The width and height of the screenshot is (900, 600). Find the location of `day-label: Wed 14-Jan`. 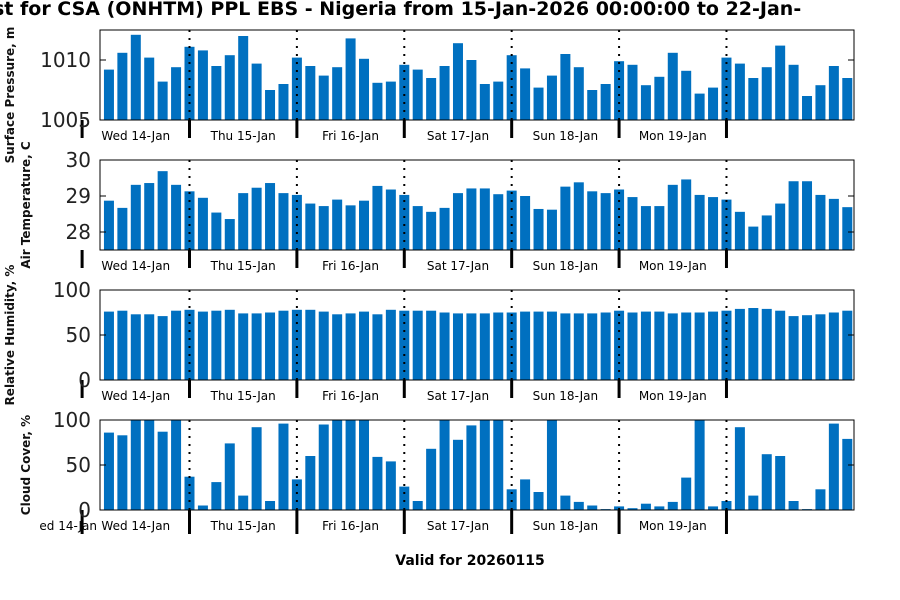

day-label: Wed 14-Jan is located at coordinates (135, 396).